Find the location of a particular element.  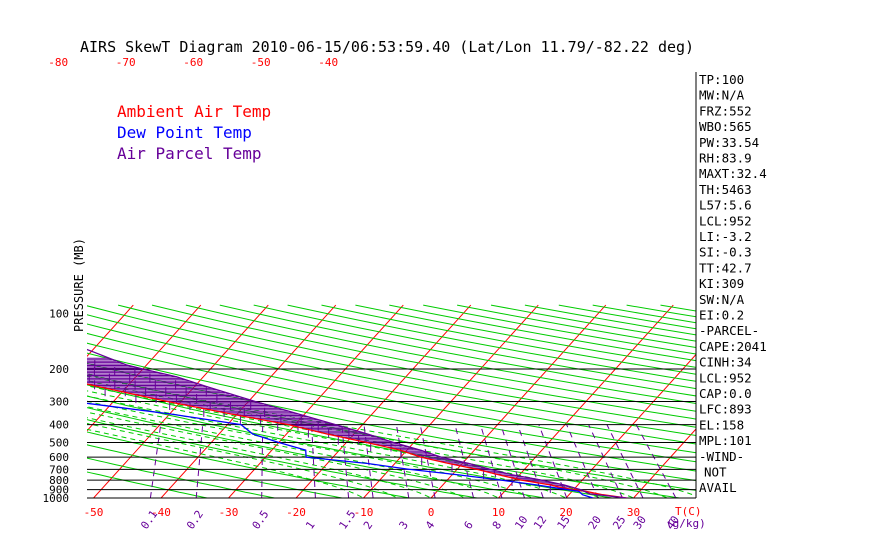

stat-line: CINH:34 is located at coordinates (725, 362).